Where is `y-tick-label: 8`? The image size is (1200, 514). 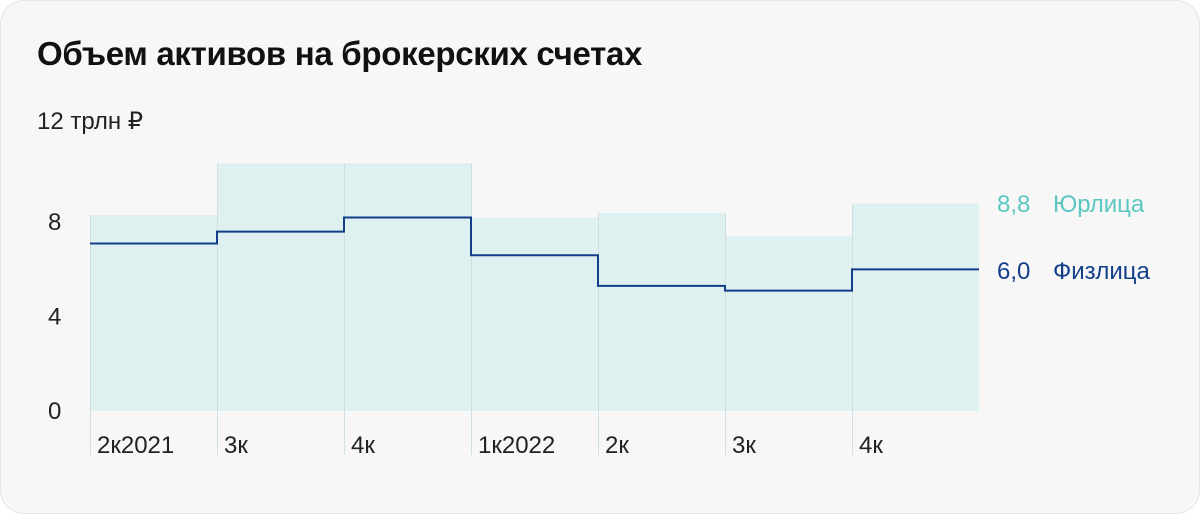 y-tick-label: 8 is located at coordinates (54, 222).